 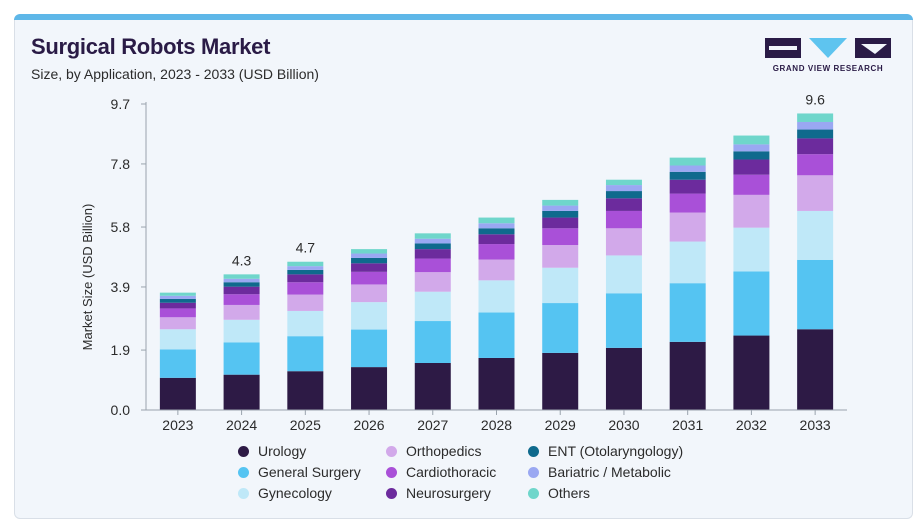 What do you see at coordinates (306, 248) in the screenshot?
I see `data-label: 4.7` at bounding box center [306, 248].